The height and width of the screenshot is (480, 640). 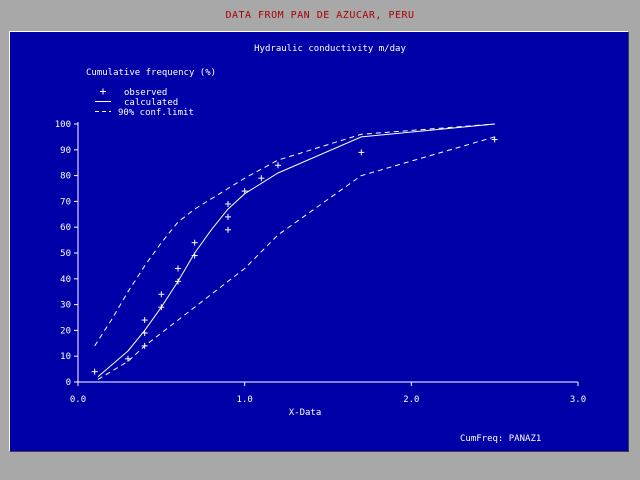 What do you see at coordinates (65, 331) in the screenshot?
I see `y-tick-label: 20` at bounding box center [65, 331].